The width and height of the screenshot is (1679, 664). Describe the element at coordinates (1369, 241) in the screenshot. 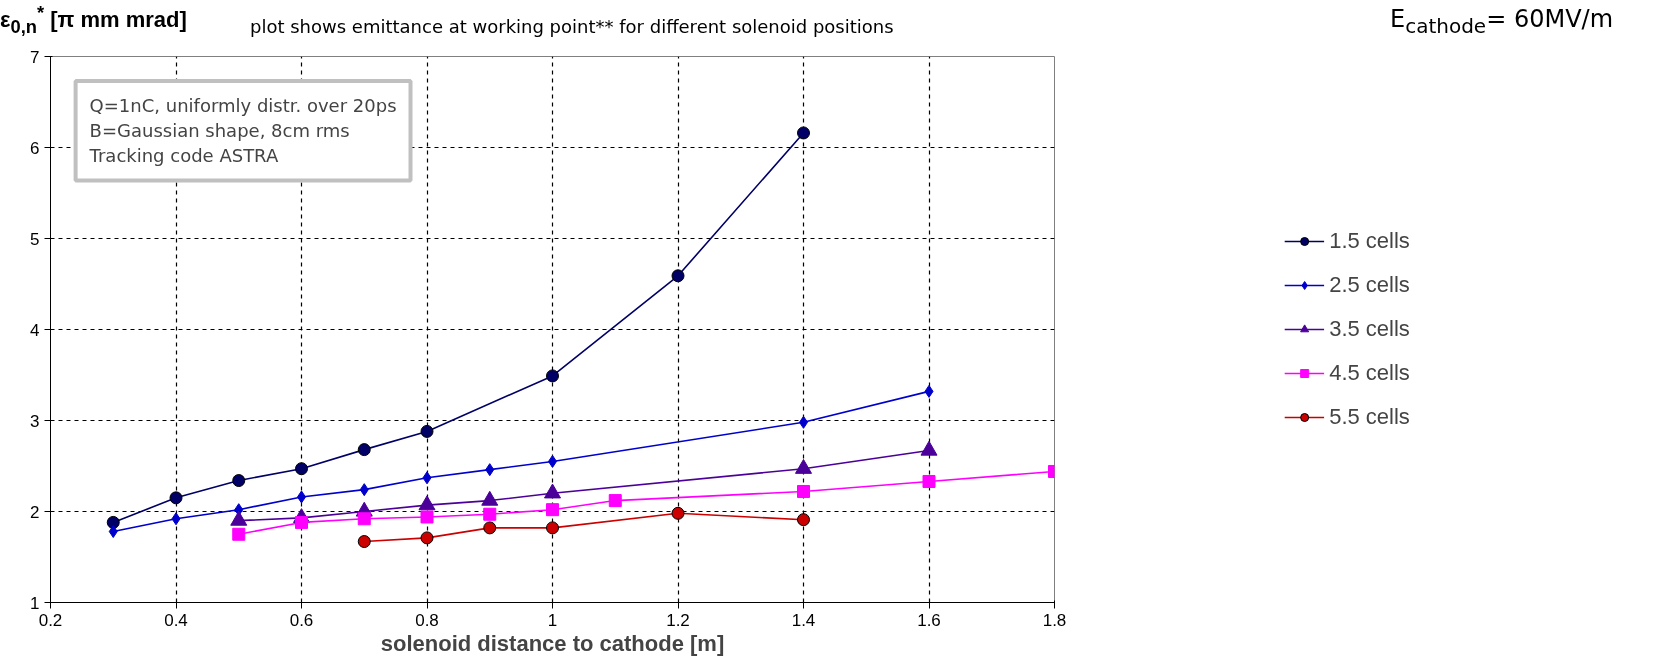

I see `legend-label: 1.5 cells` at that location.